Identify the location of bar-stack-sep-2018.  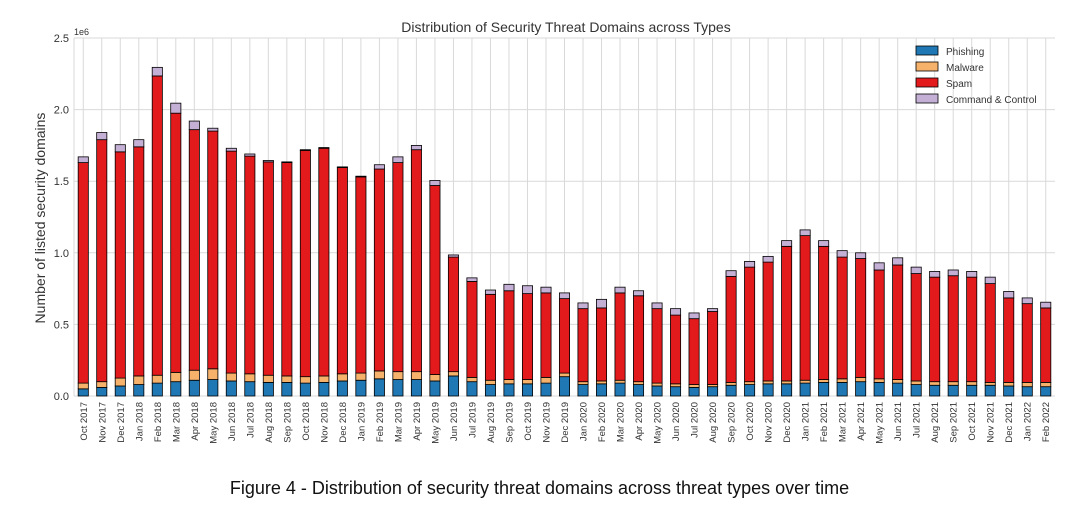
(287, 279).